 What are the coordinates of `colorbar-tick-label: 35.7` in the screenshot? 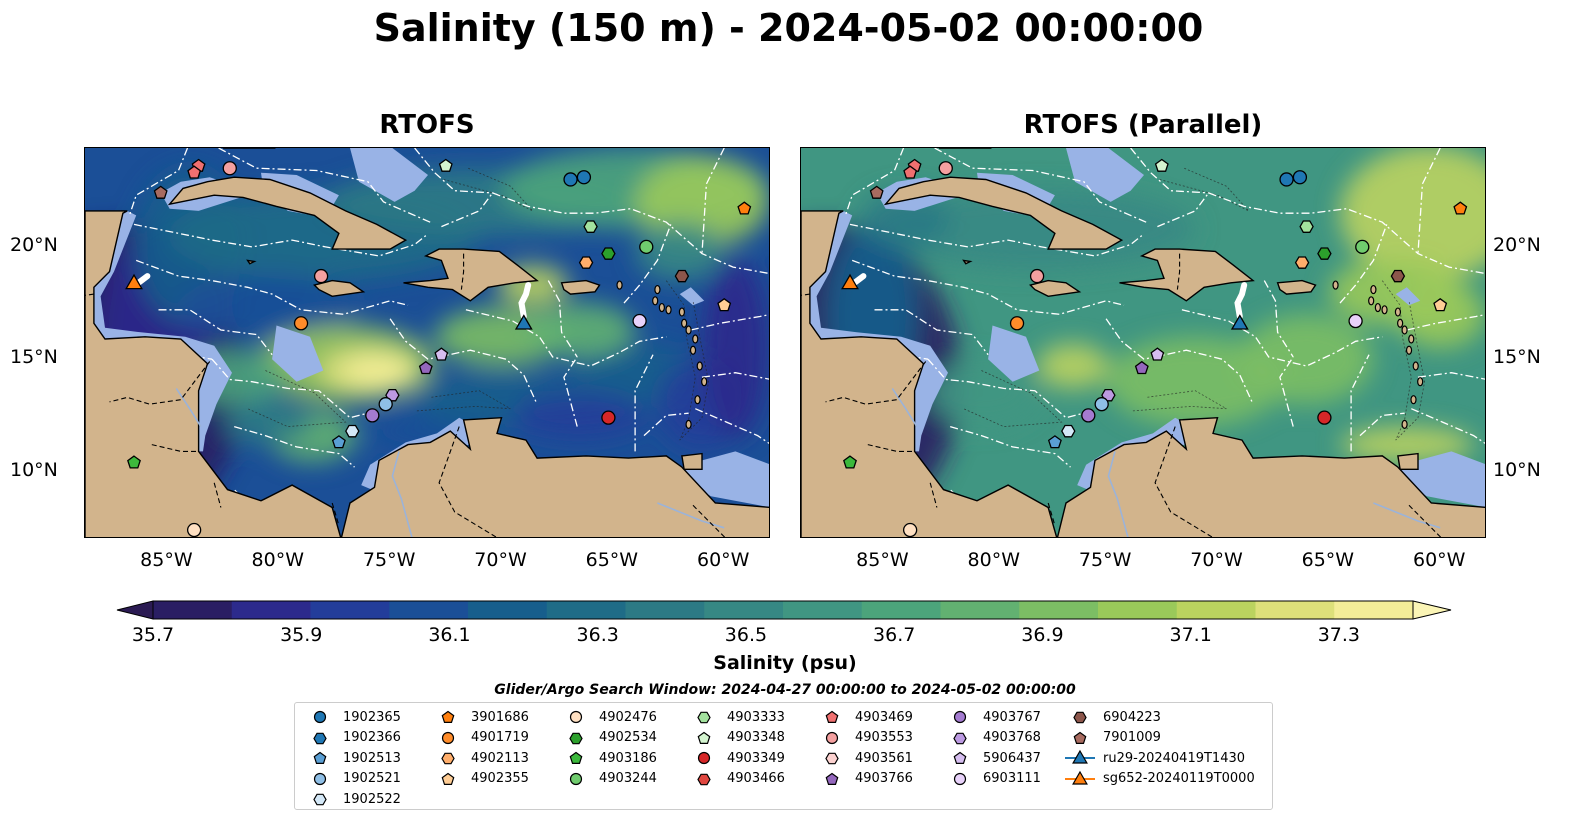 It's located at (153, 635).